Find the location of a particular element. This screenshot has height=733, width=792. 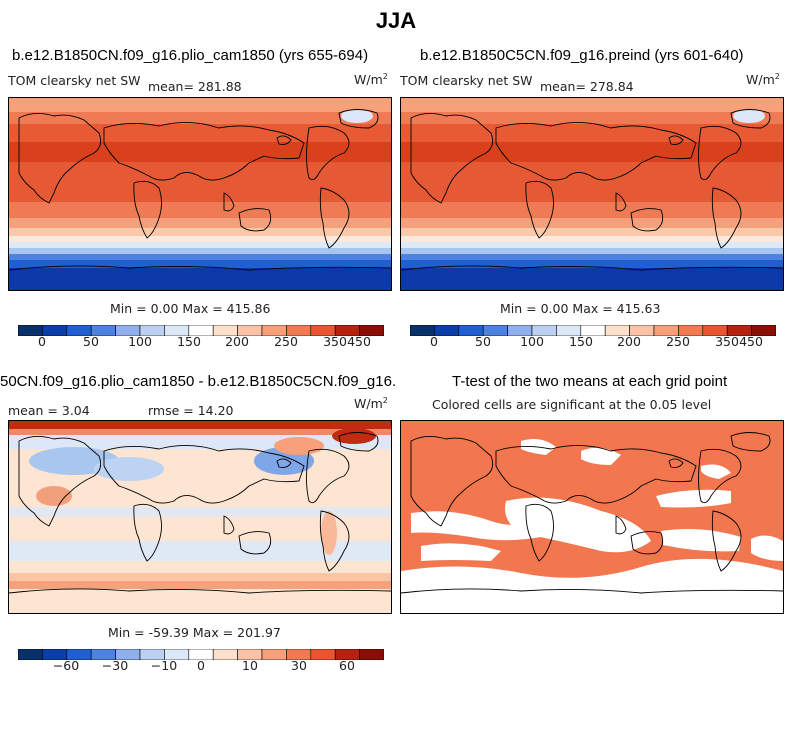

colorbar-ticks: −60 −30 −10 0 10 30 60 is located at coordinates (201, 666).